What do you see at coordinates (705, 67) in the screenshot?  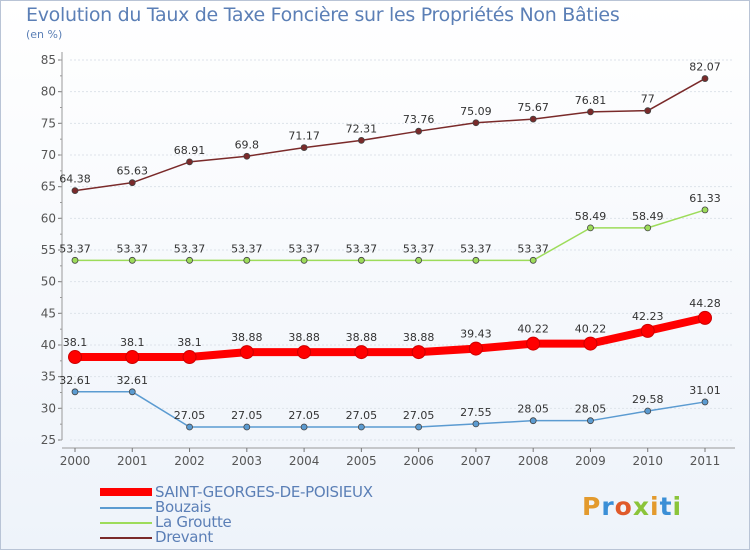 I see `data-label: 82.07` at bounding box center [705, 67].